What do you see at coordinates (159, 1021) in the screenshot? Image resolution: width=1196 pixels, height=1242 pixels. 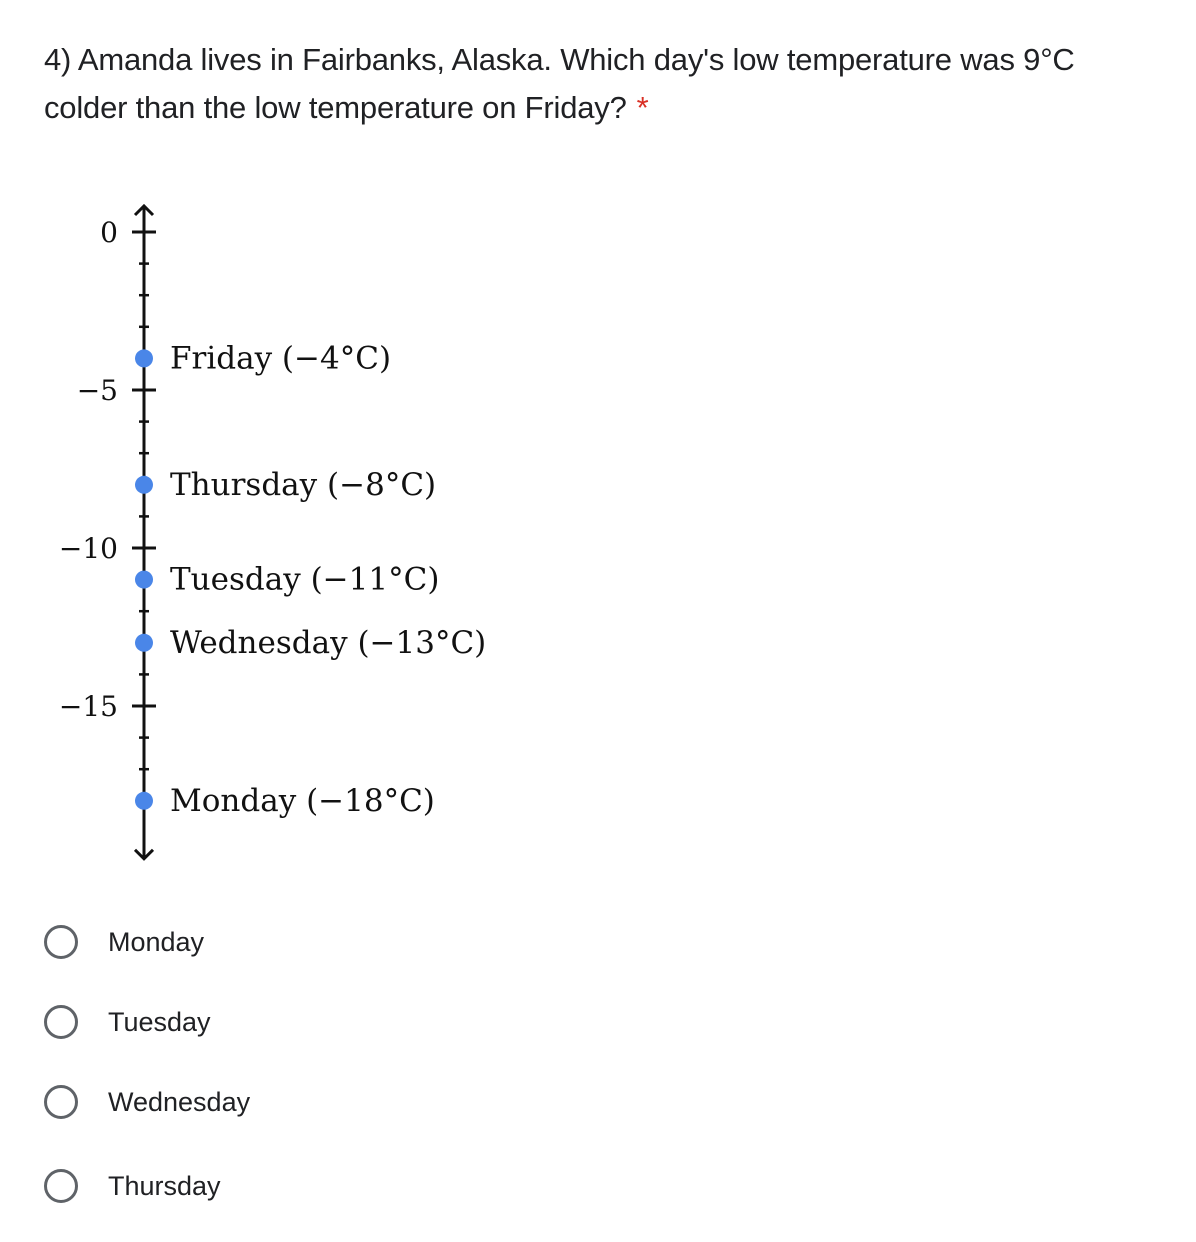 I see `option-label: Tuesday` at bounding box center [159, 1021].